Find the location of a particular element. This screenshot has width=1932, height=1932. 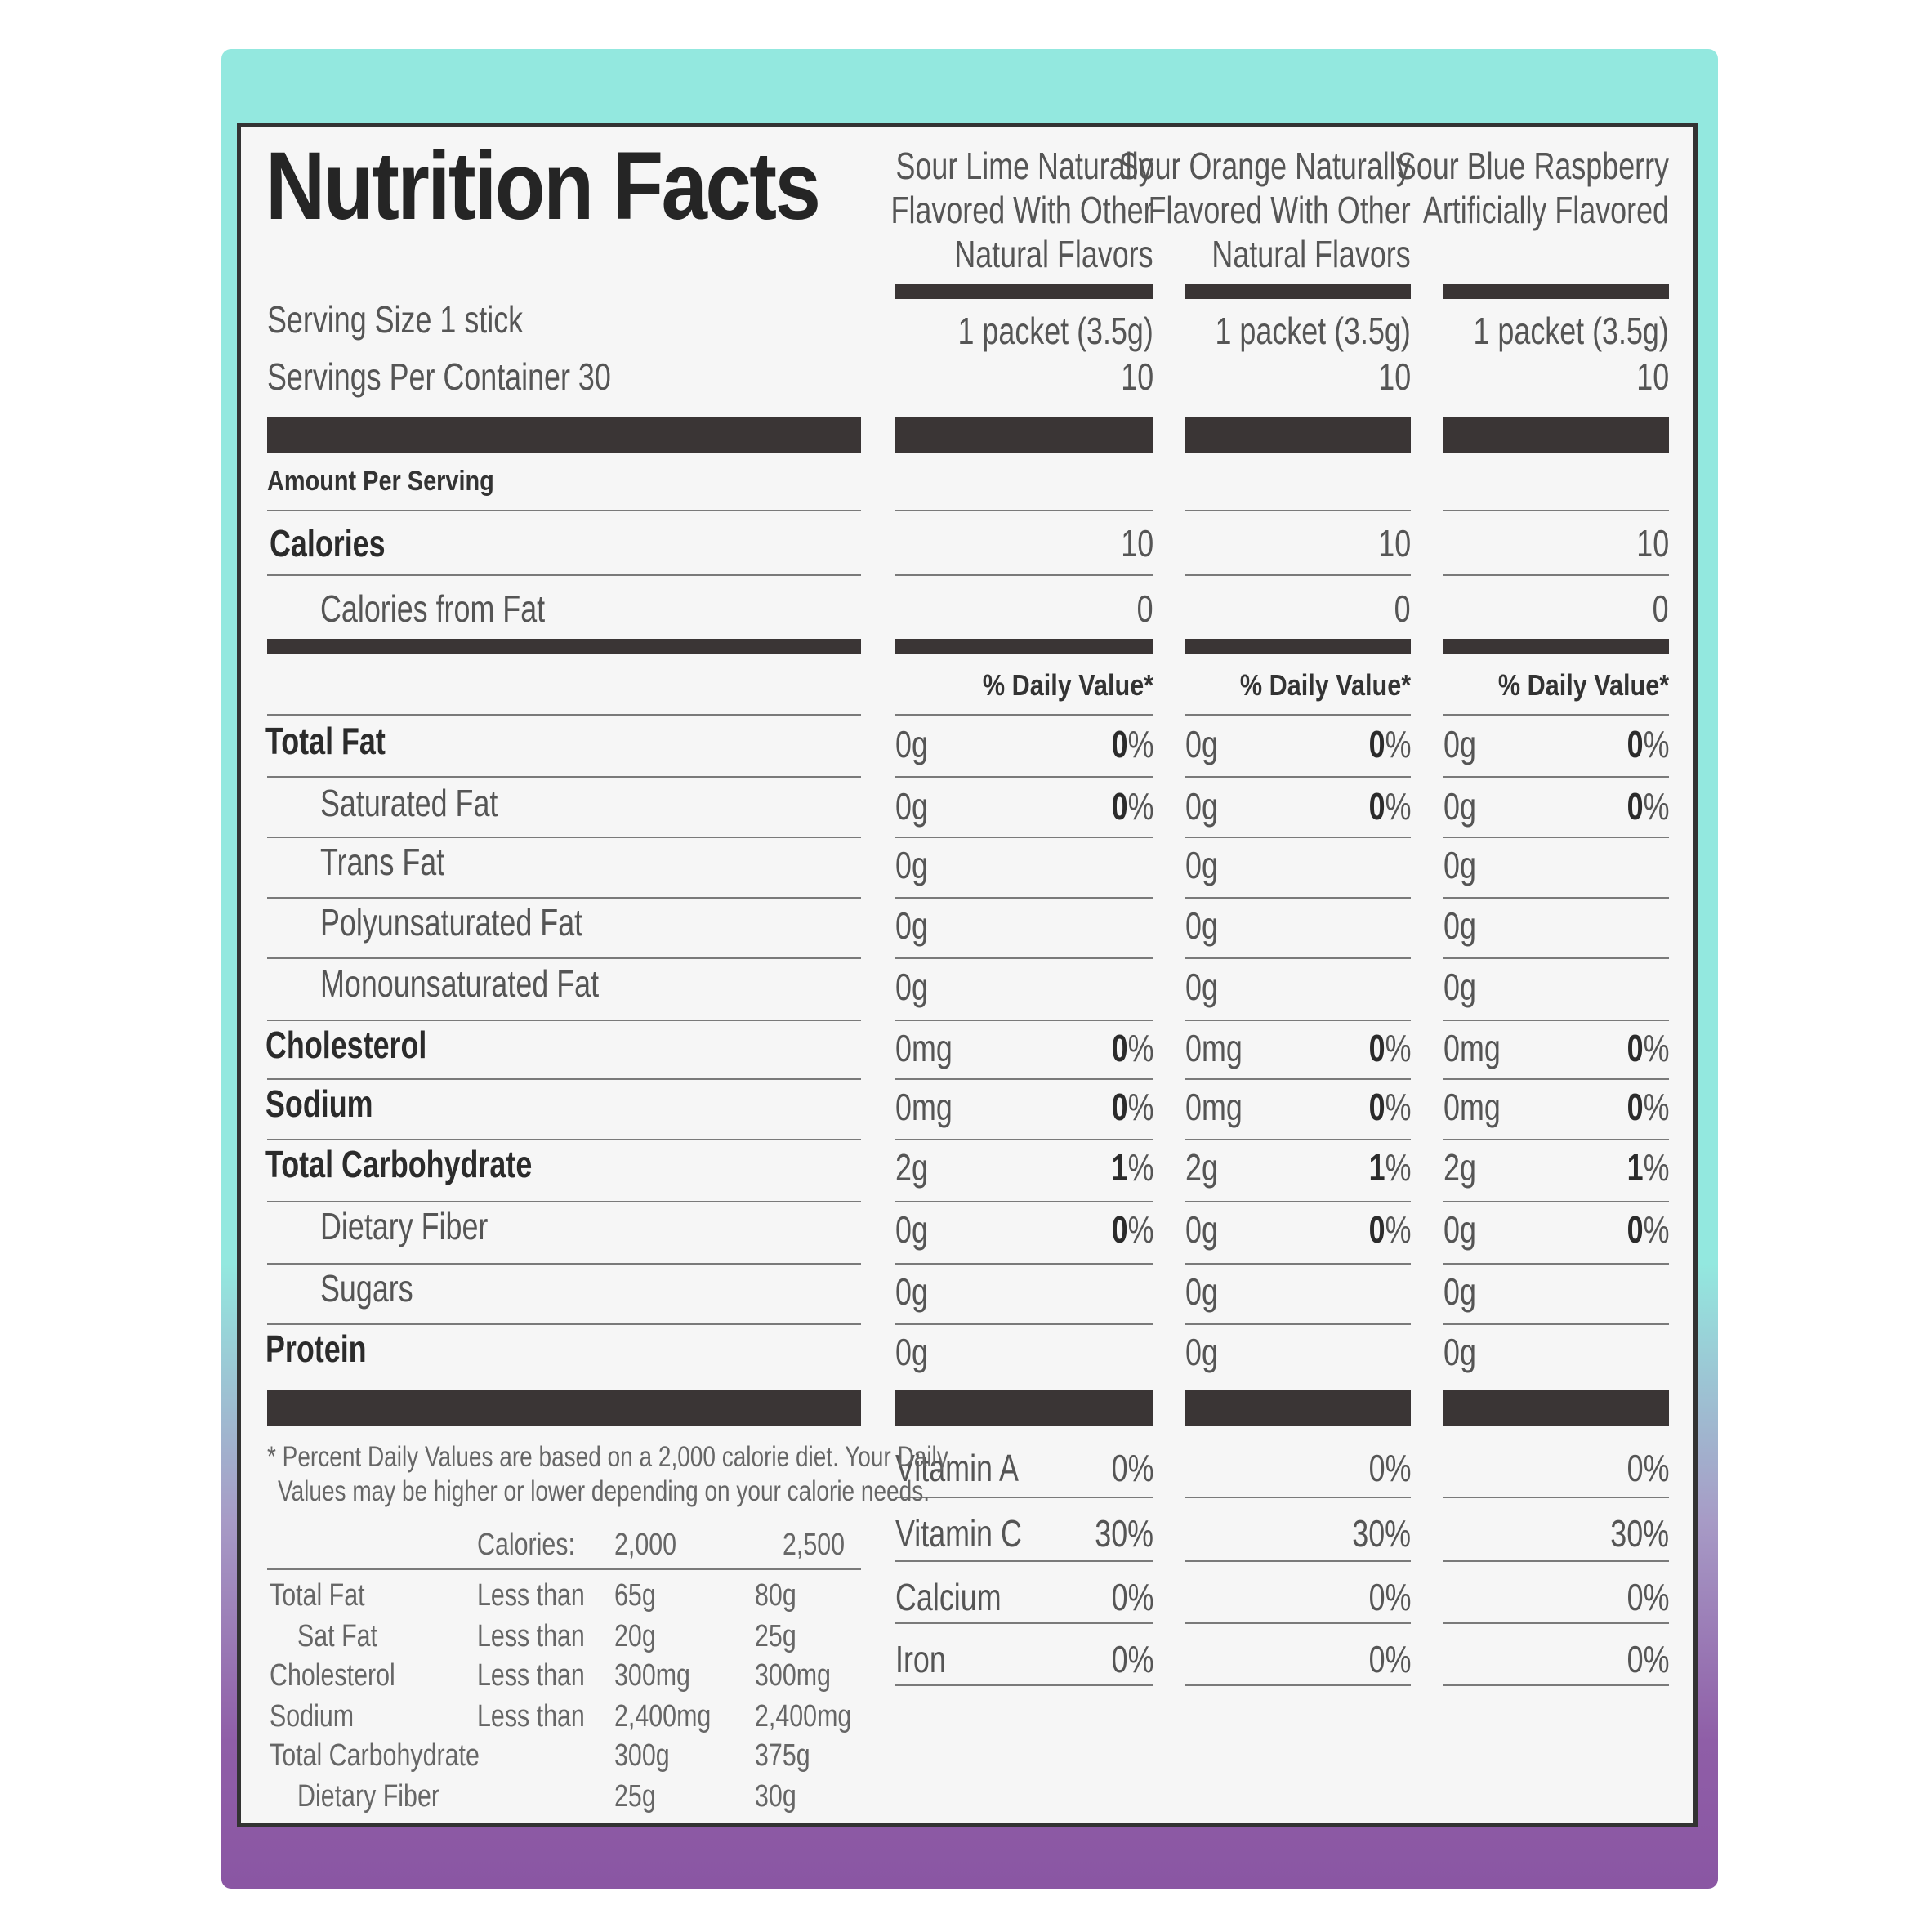

ref-row-2000: 20g is located at coordinates (635, 1636).